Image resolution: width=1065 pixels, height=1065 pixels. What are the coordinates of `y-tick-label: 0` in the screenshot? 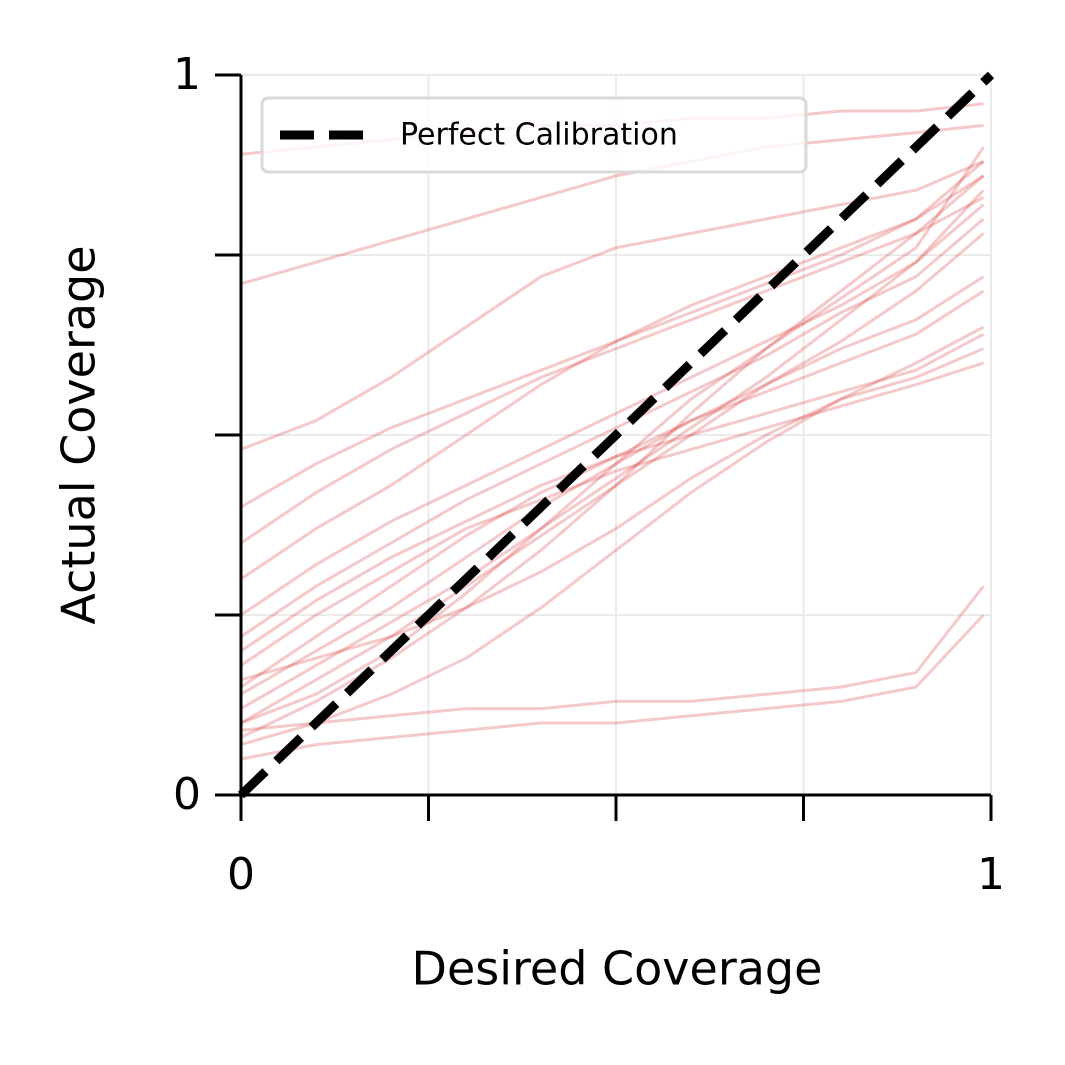 It's located at (187, 794).